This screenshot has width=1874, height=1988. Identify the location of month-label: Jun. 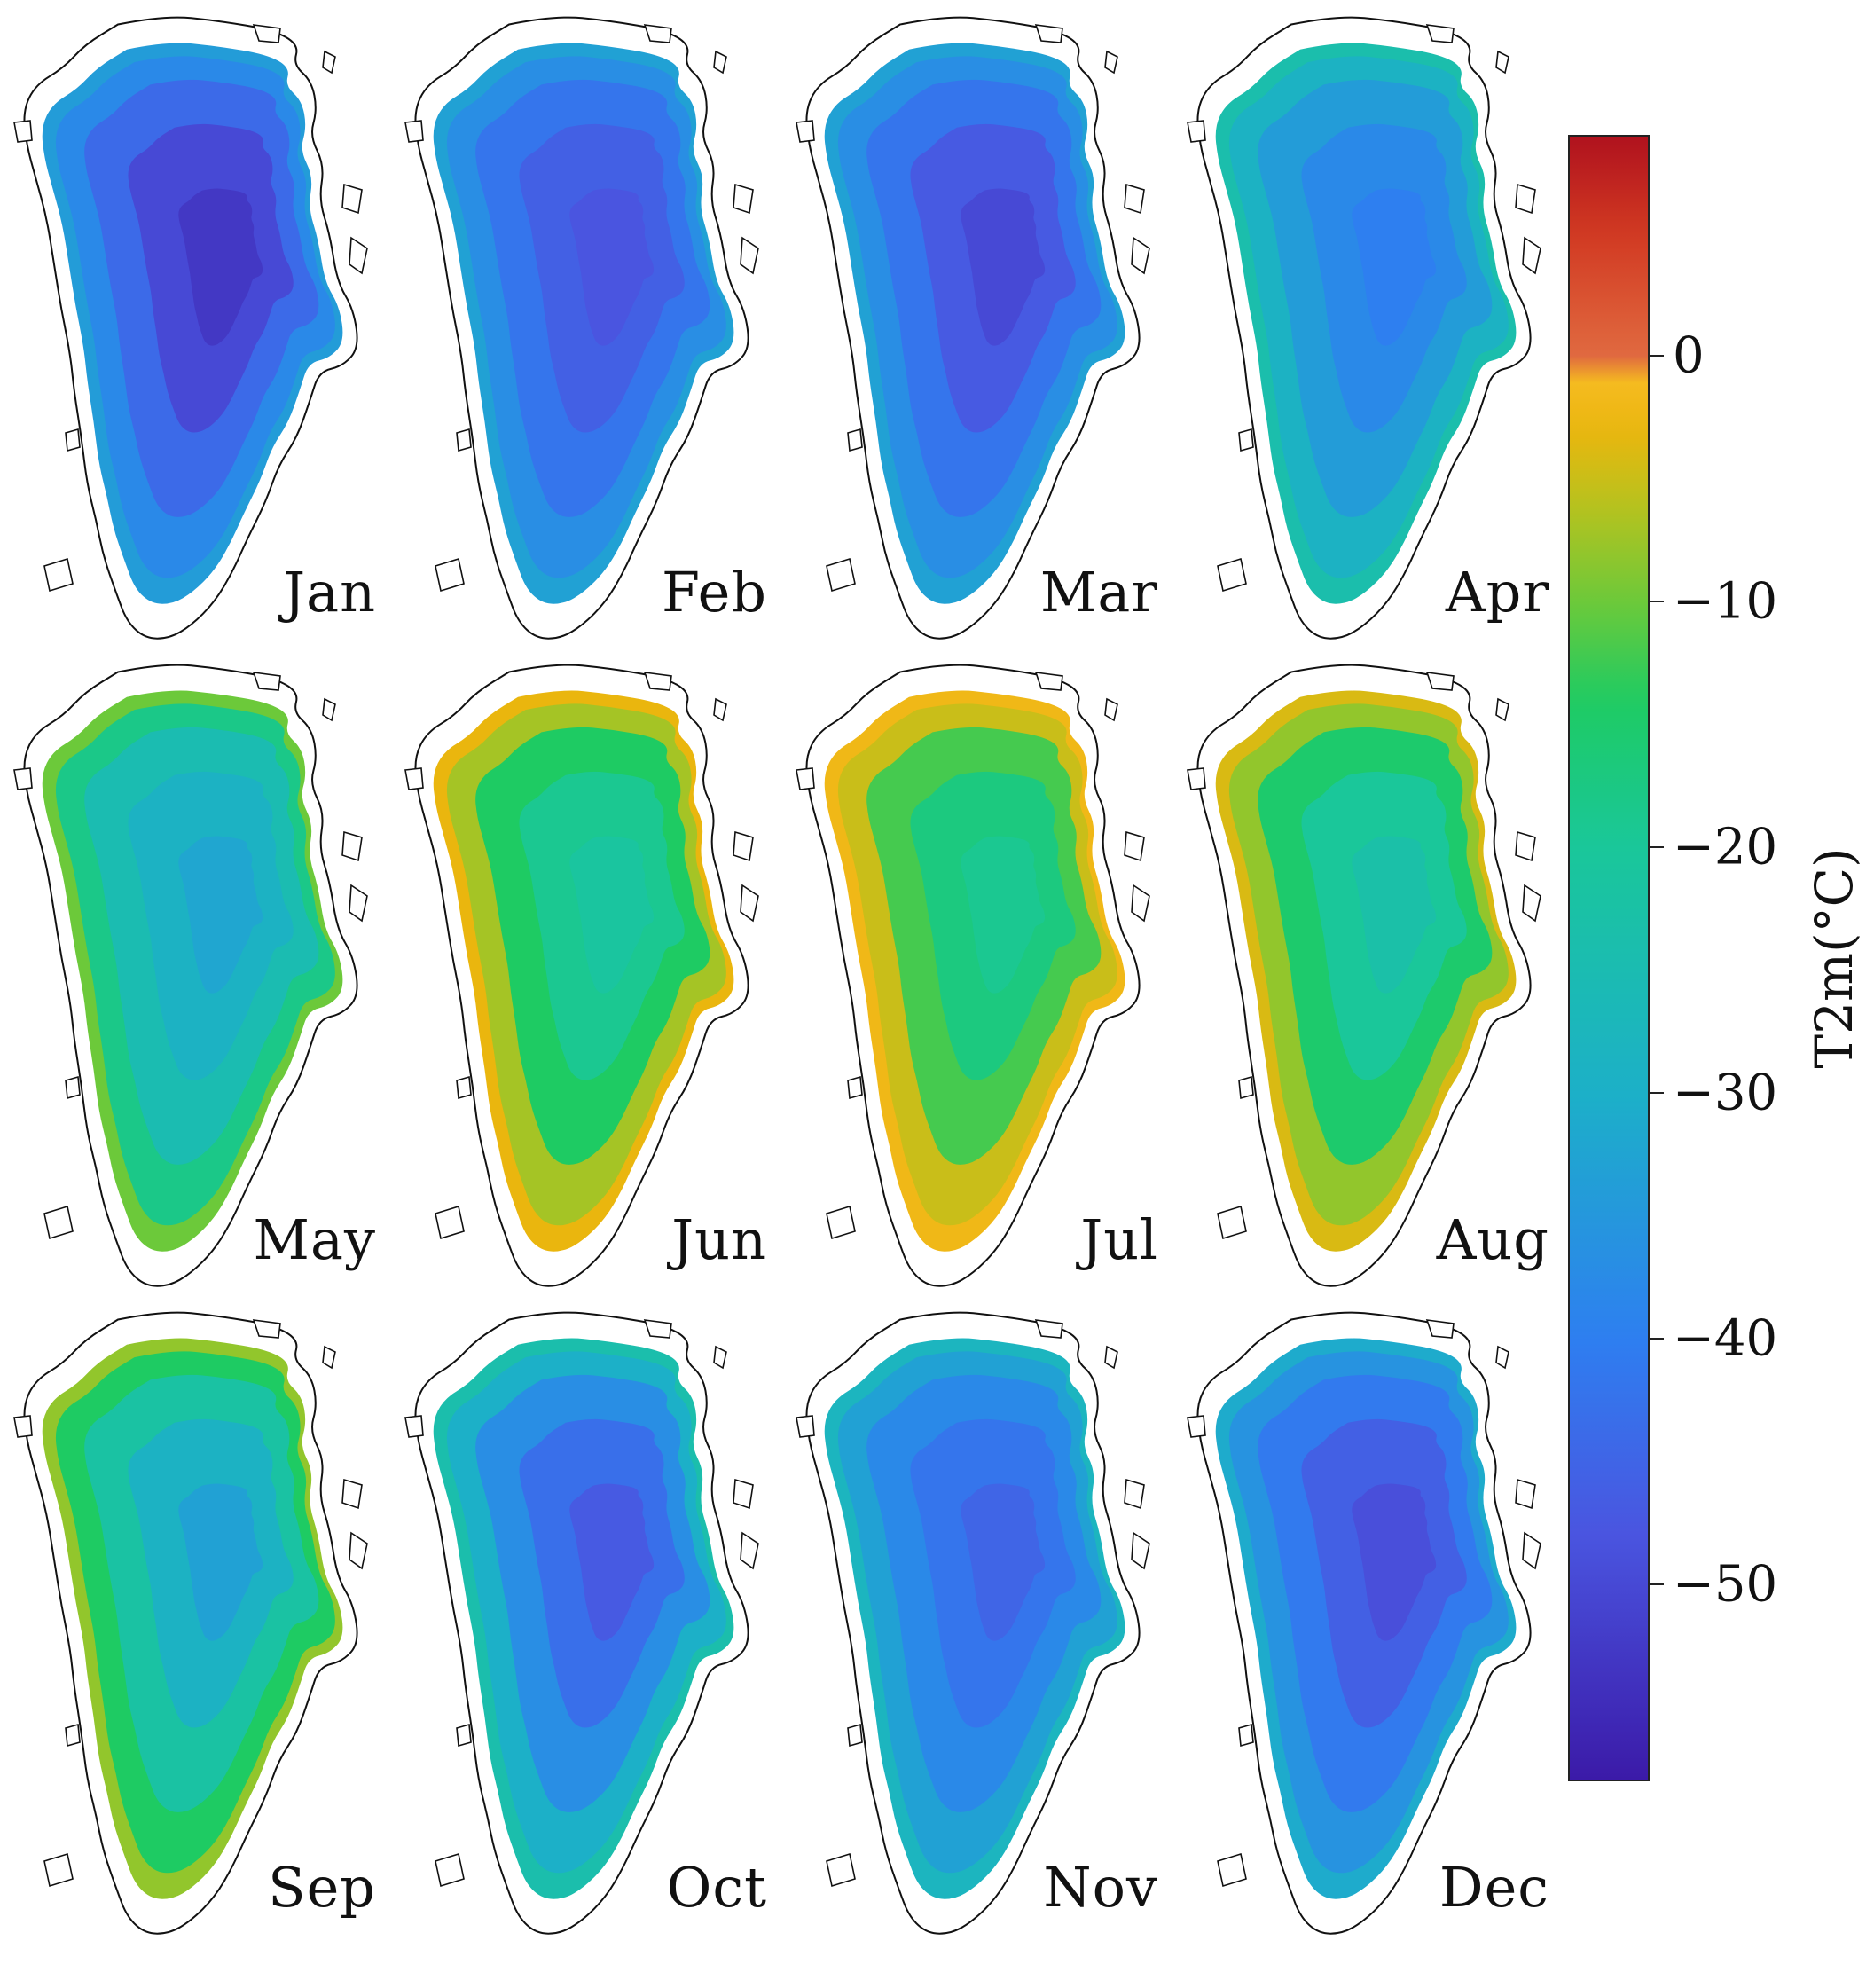
(719, 1239).